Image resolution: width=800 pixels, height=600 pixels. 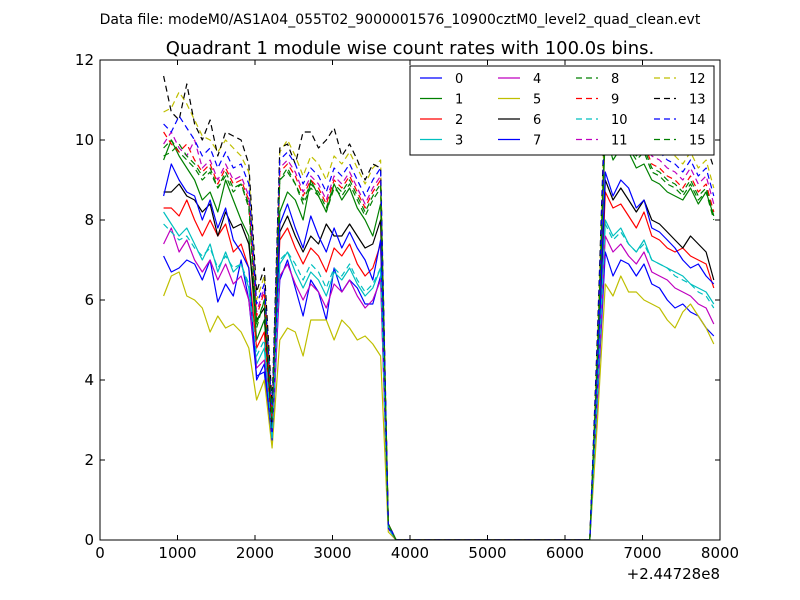 I want to click on legend-label: 5, so click(x=537, y=100).